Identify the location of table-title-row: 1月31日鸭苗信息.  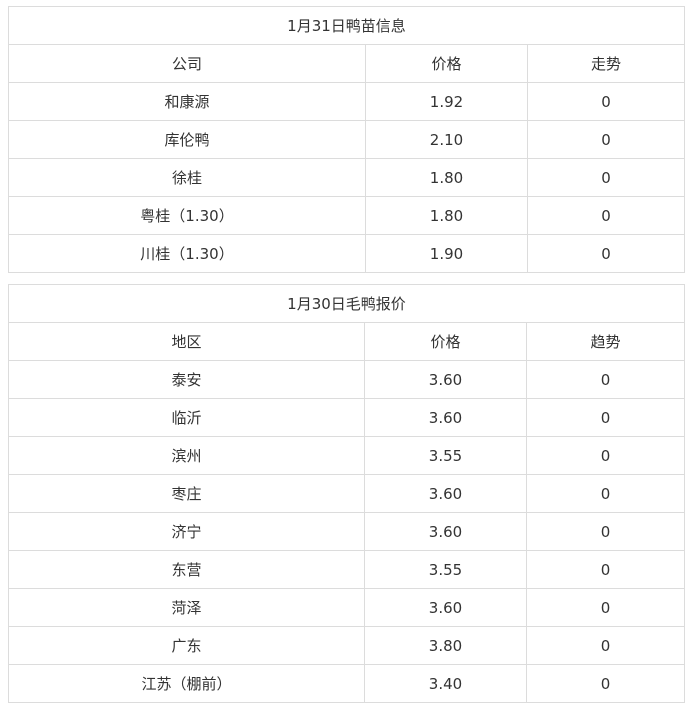
(346, 25).